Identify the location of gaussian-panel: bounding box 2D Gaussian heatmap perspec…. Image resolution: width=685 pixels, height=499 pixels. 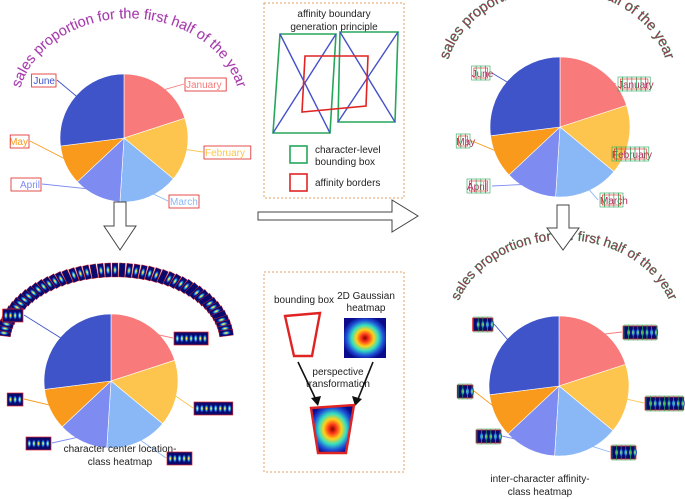
(334, 372).